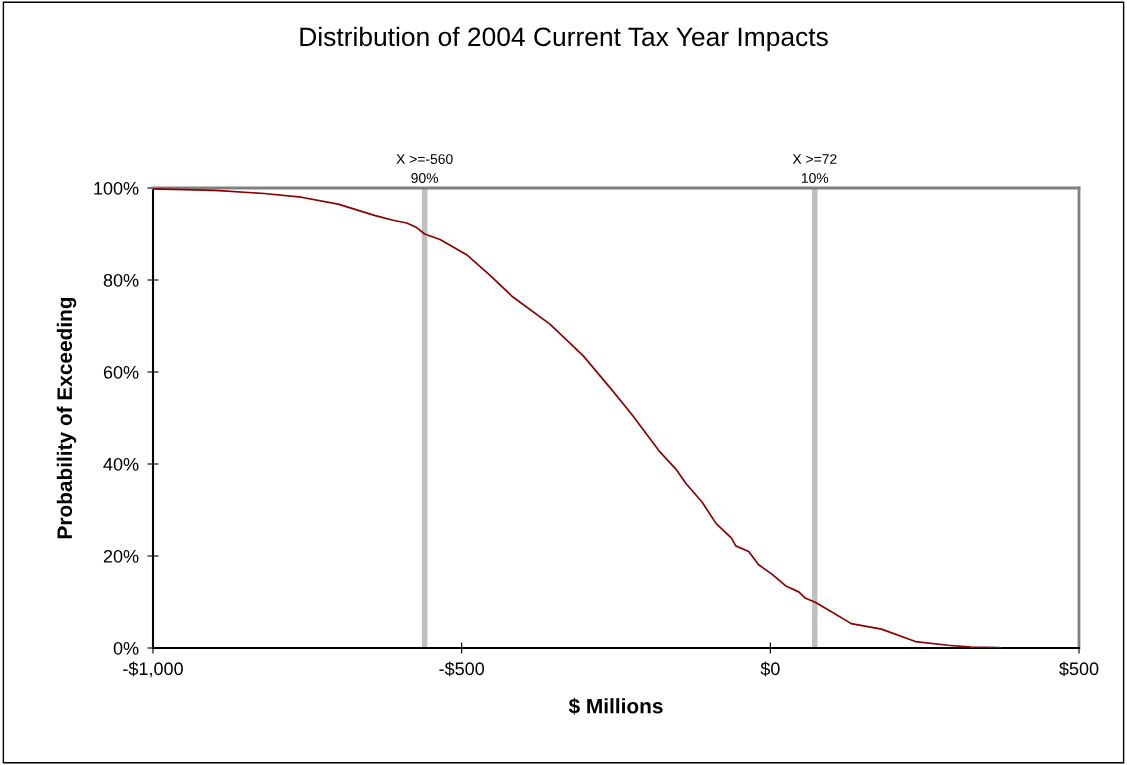 The width and height of the screenshot is (1127, 765). Describe the element at coordinates (126, 648) in the screenshot. I see `y-tick-label: 0%` at that location.